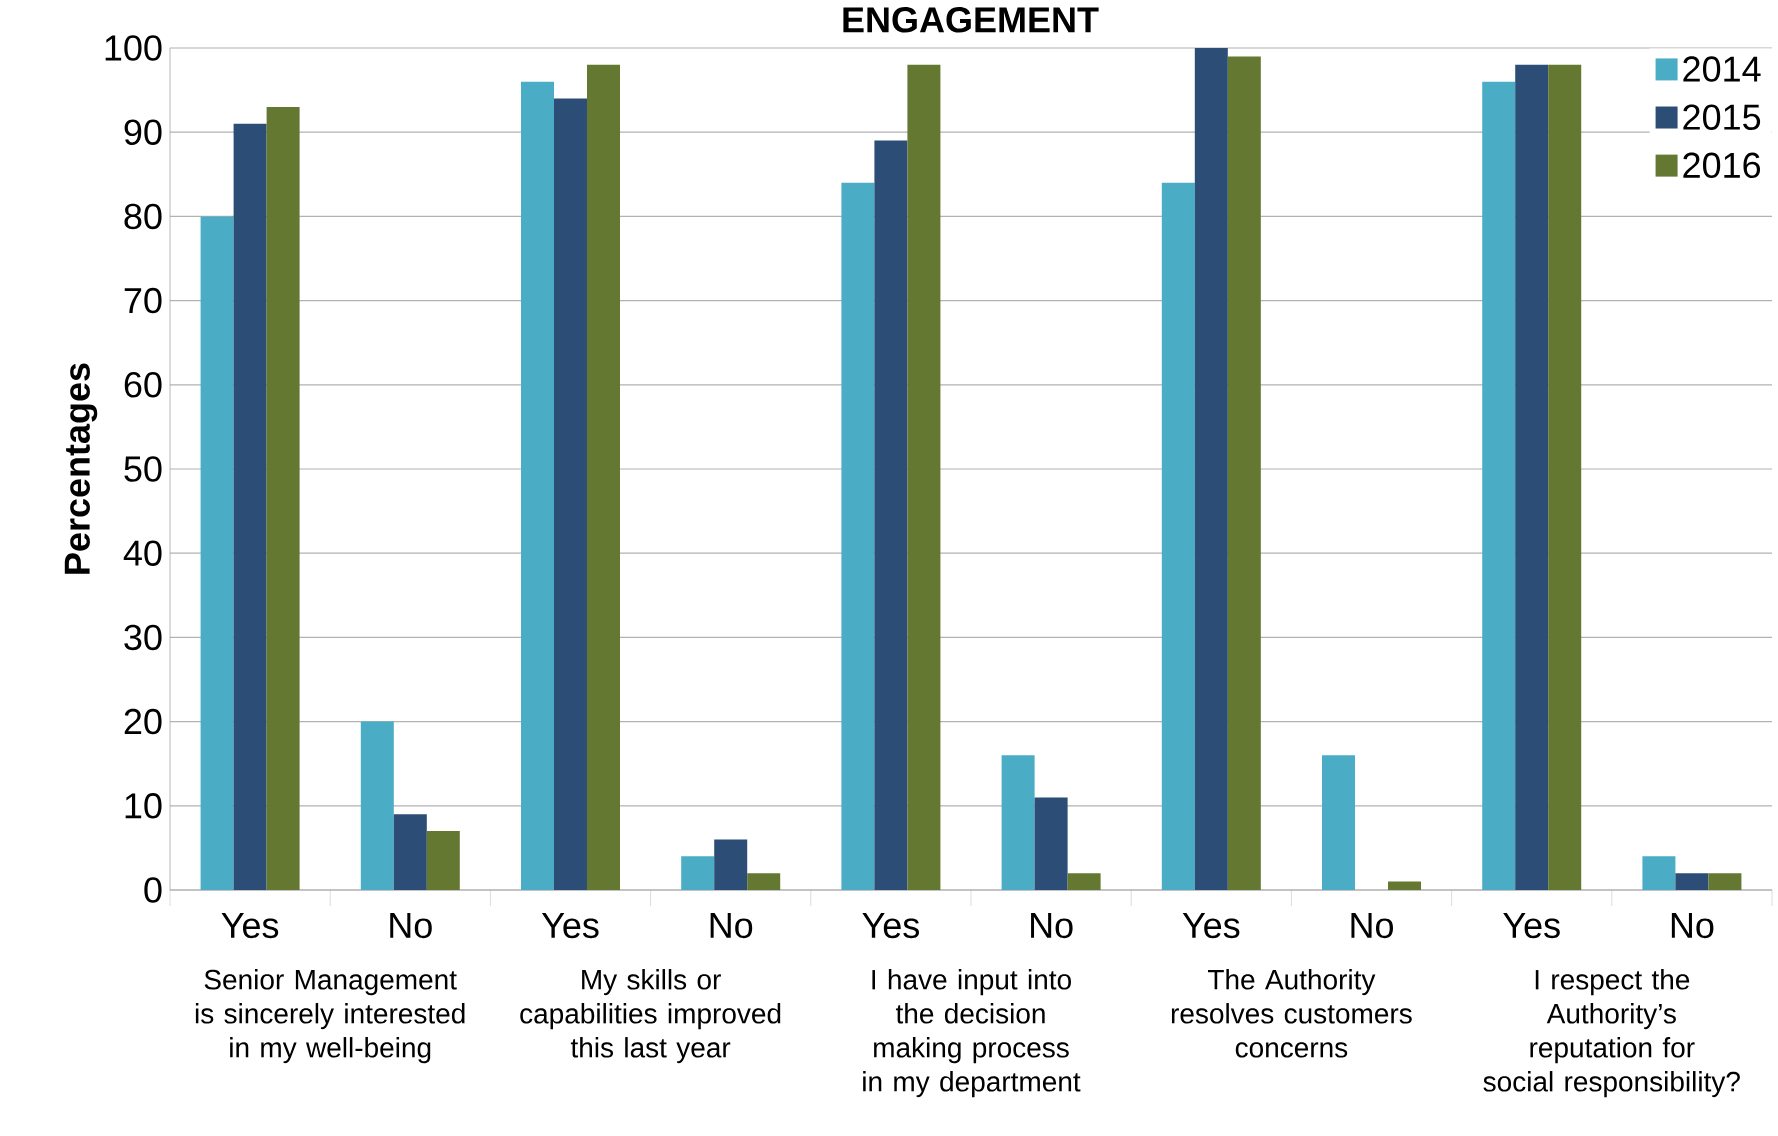 This screenshot has width=1778, height=1136. I want to click on y-axis-title: Percentages, so click(81, 468).